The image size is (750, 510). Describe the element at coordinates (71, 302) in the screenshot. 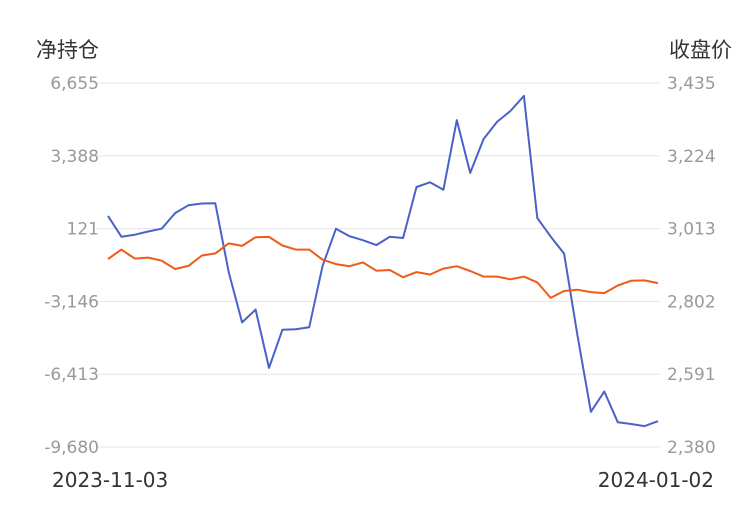

I see `left-tick-label: -3,146` at that location.